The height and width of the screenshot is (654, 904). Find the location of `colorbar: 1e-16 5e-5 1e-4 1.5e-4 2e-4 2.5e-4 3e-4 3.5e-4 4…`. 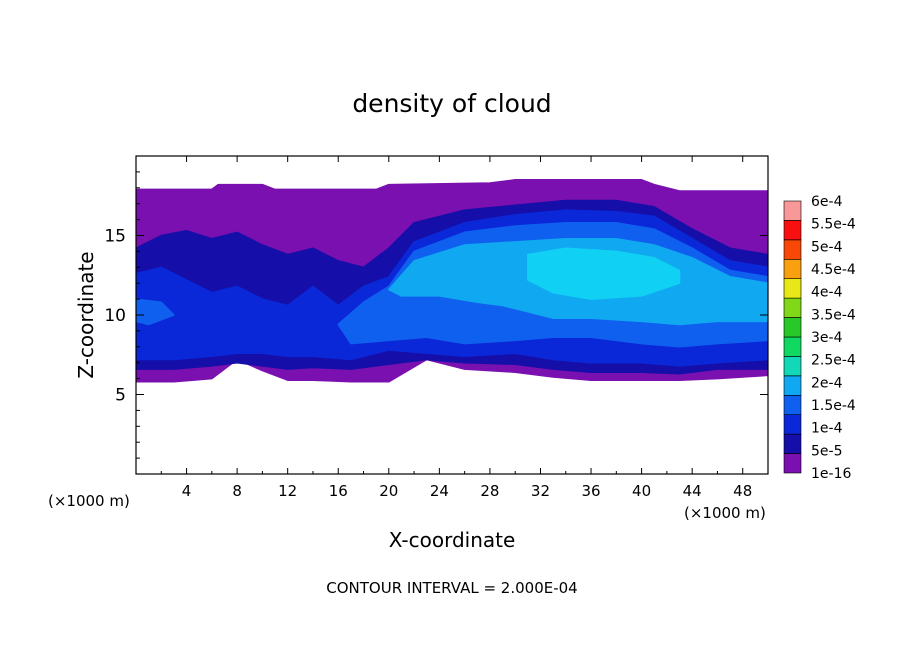

colorbar: 1e-16 5e-5 1e-4 1.5e-4 2e-4 2.5e-4 3e-4 3.5e-4 4… is located at coordinates (819, 338).